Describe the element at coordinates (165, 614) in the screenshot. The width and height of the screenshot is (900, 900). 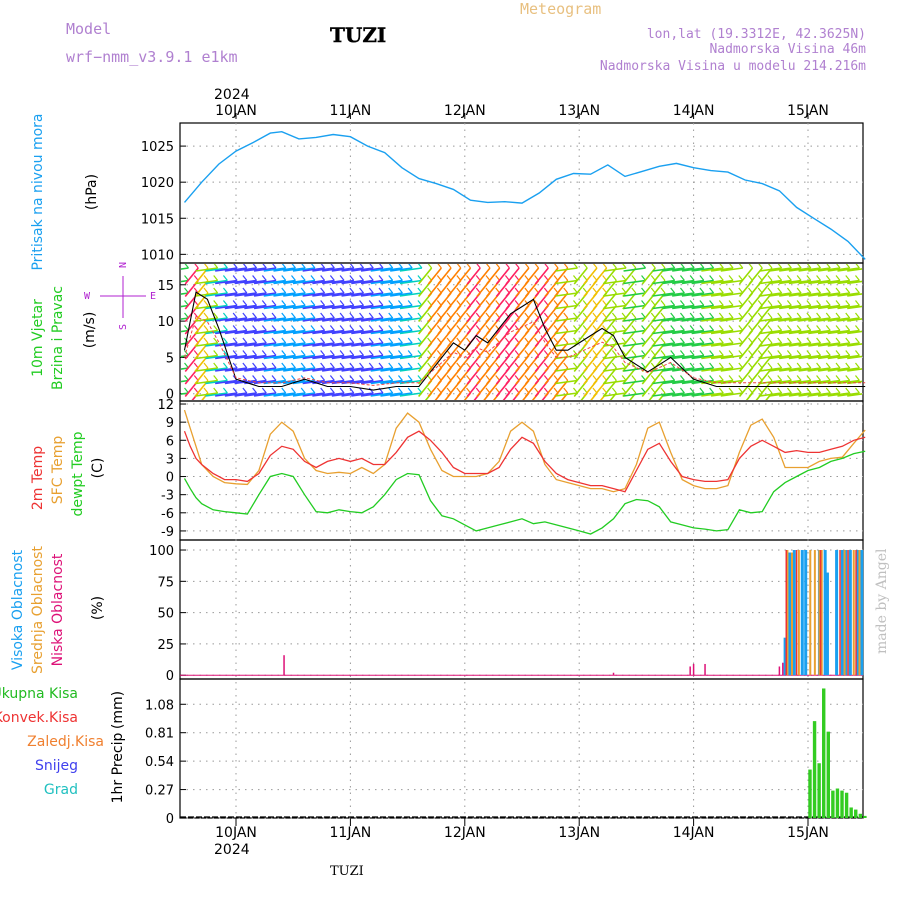
I see `y-tick-label: 50` at that location.